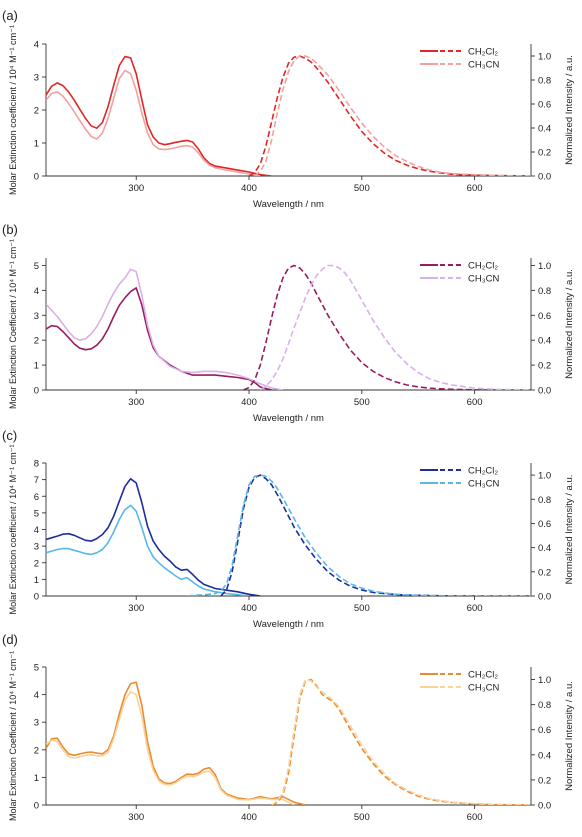  Describe the element at coordinates (9, 435) in the screenshot. I see `panel-label: (c)` at that location.